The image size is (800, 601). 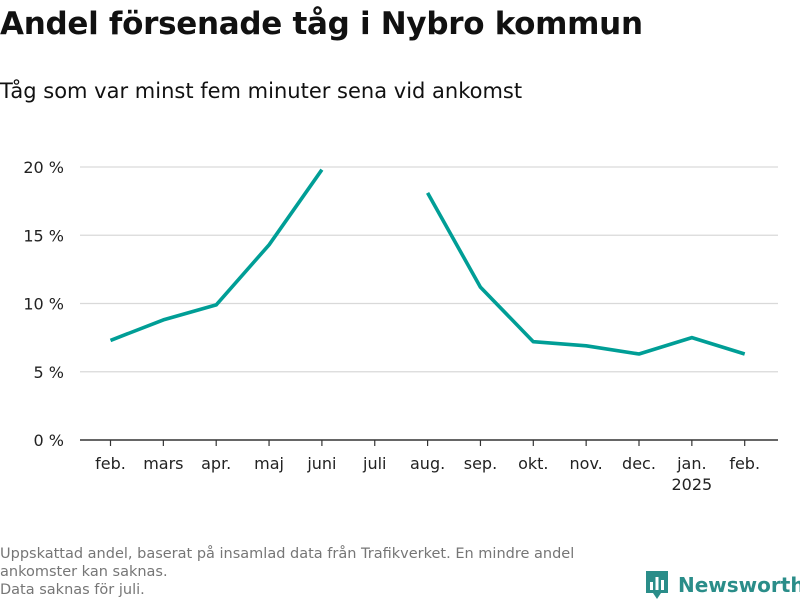 I want to click on brand-logo: Newsworthy, so click(x=722, y=585).